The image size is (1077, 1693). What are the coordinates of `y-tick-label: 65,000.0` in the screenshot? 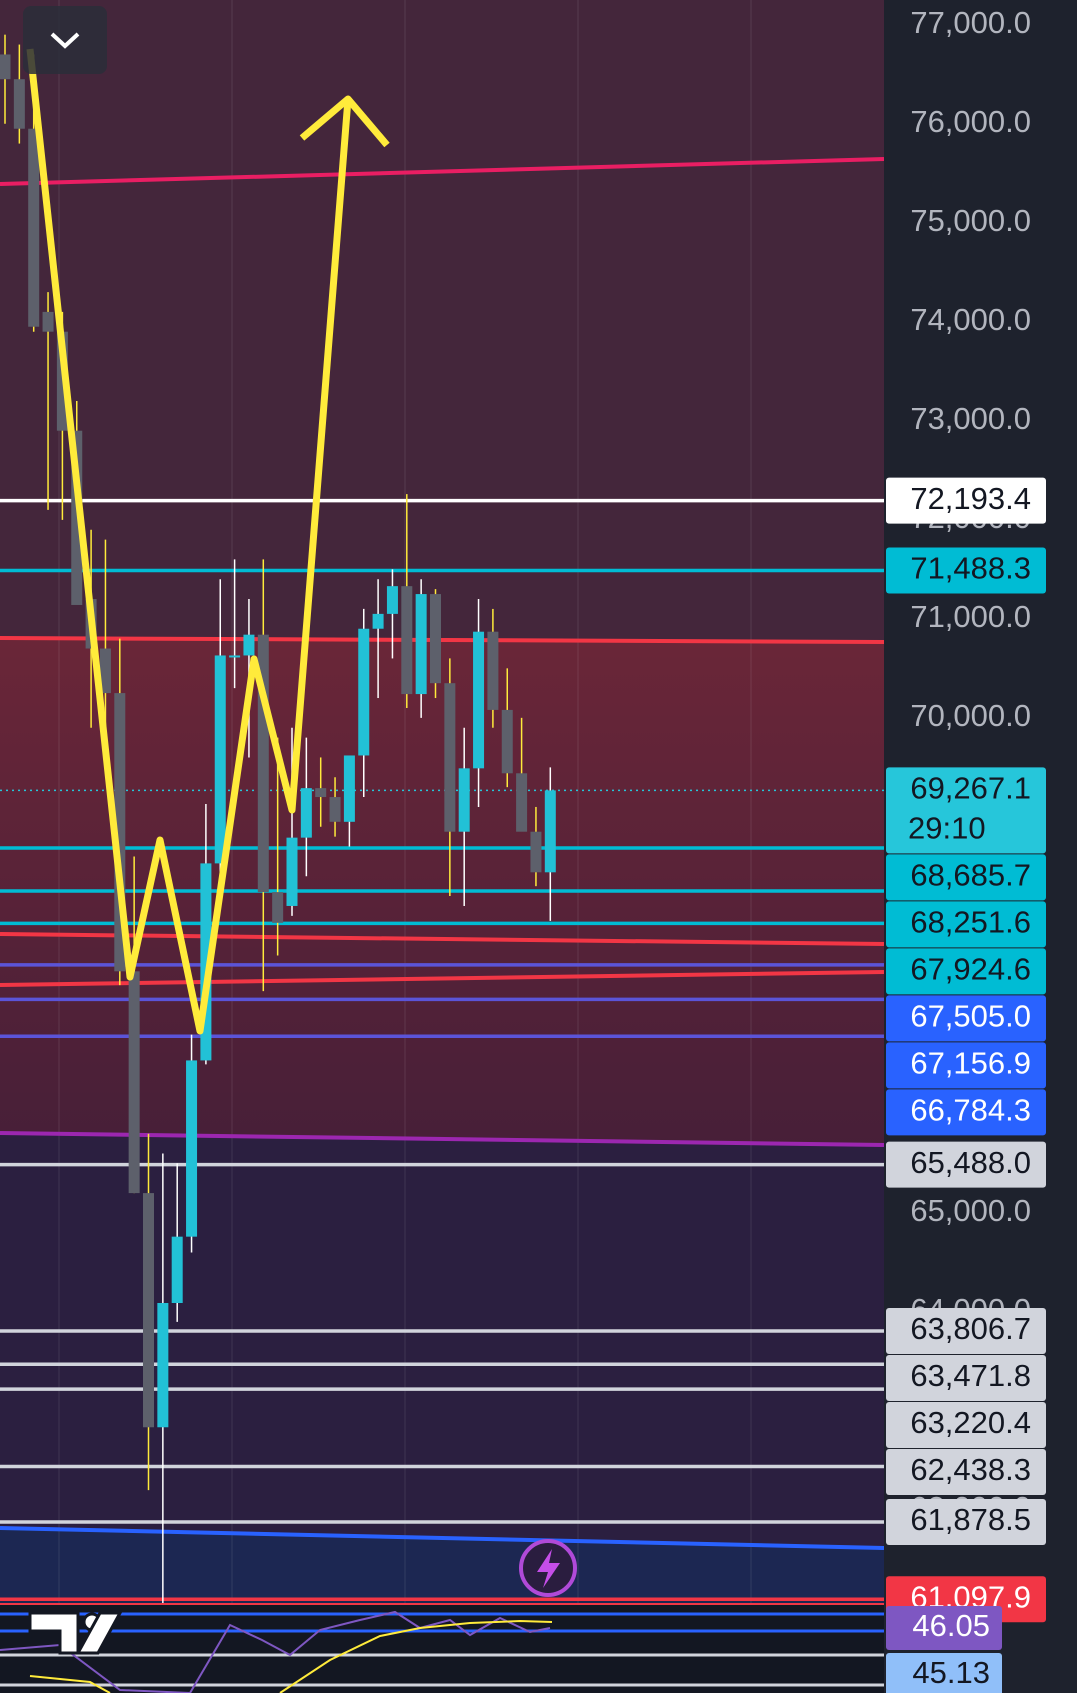 It's located at (970, 1210).